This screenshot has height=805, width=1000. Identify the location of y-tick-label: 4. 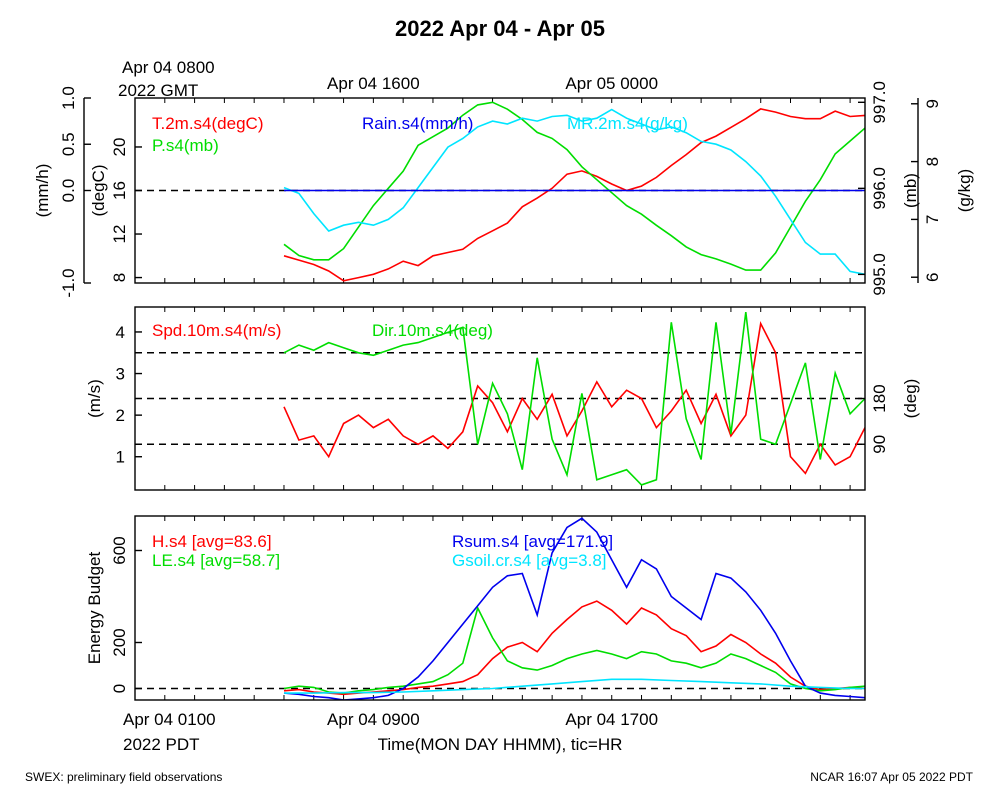
(120, 332).